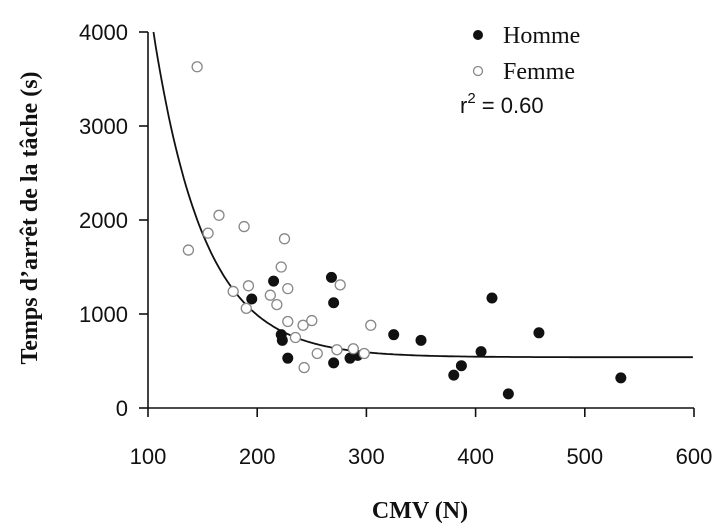  I want to click on legend-marker-femme, so click(478, 71).